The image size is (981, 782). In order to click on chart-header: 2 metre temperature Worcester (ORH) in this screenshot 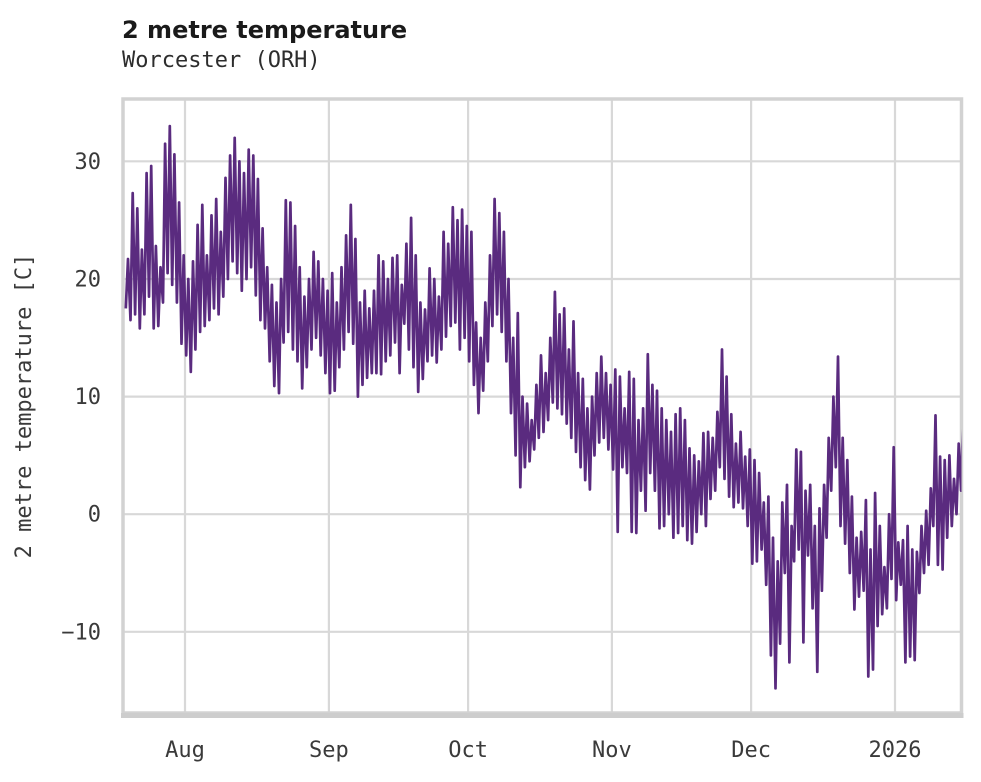, I will do `click(264, 45)`.